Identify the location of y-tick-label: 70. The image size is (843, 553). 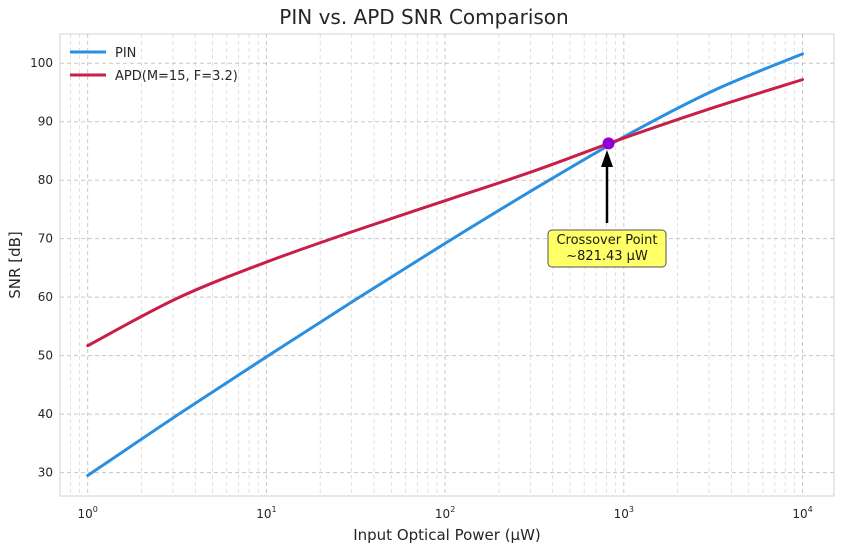
(45, 239).